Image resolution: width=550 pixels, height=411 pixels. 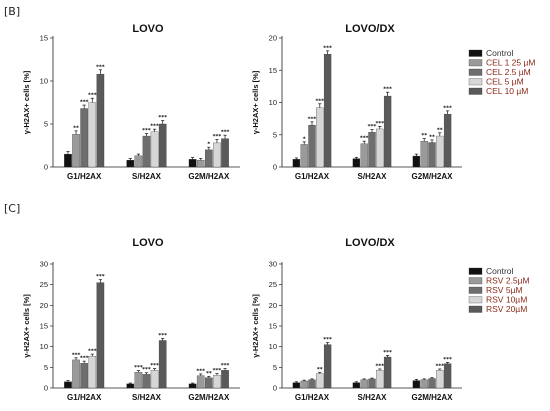 What do you see at coordinates (506, 309) in the screenshot?
I see `legend-label: RSV 20µM` at bounding box center [506, 309].